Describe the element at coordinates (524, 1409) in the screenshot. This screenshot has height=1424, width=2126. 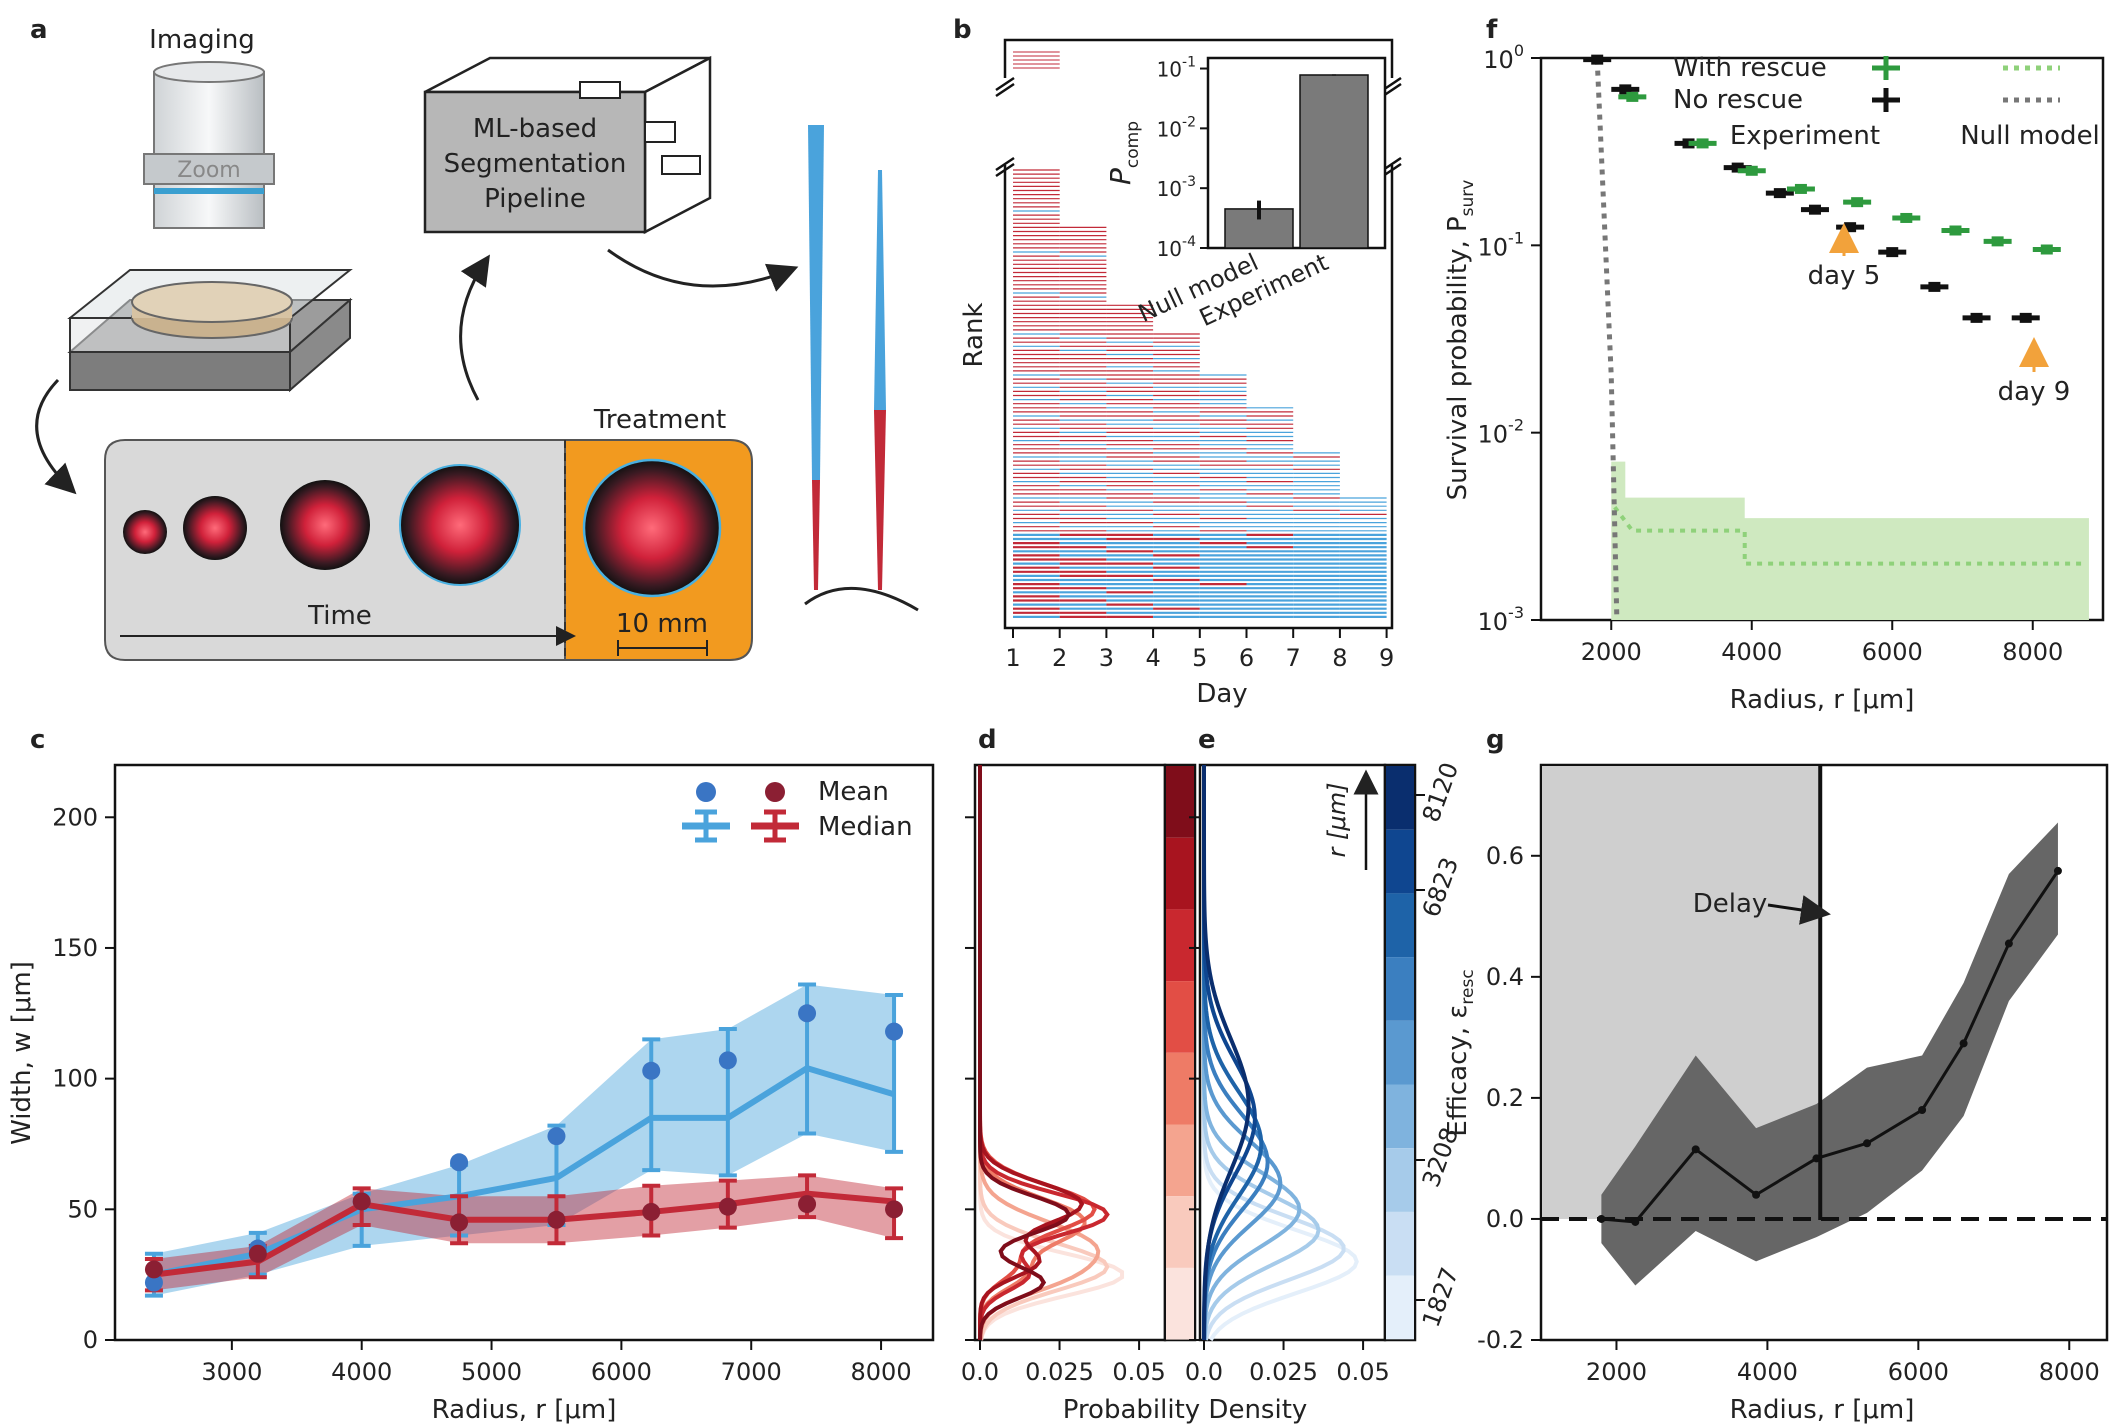
I see `c-x-label: Radius, r [μm]` at that location.